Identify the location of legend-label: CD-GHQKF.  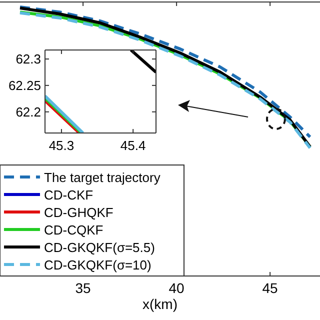
(79, 212).